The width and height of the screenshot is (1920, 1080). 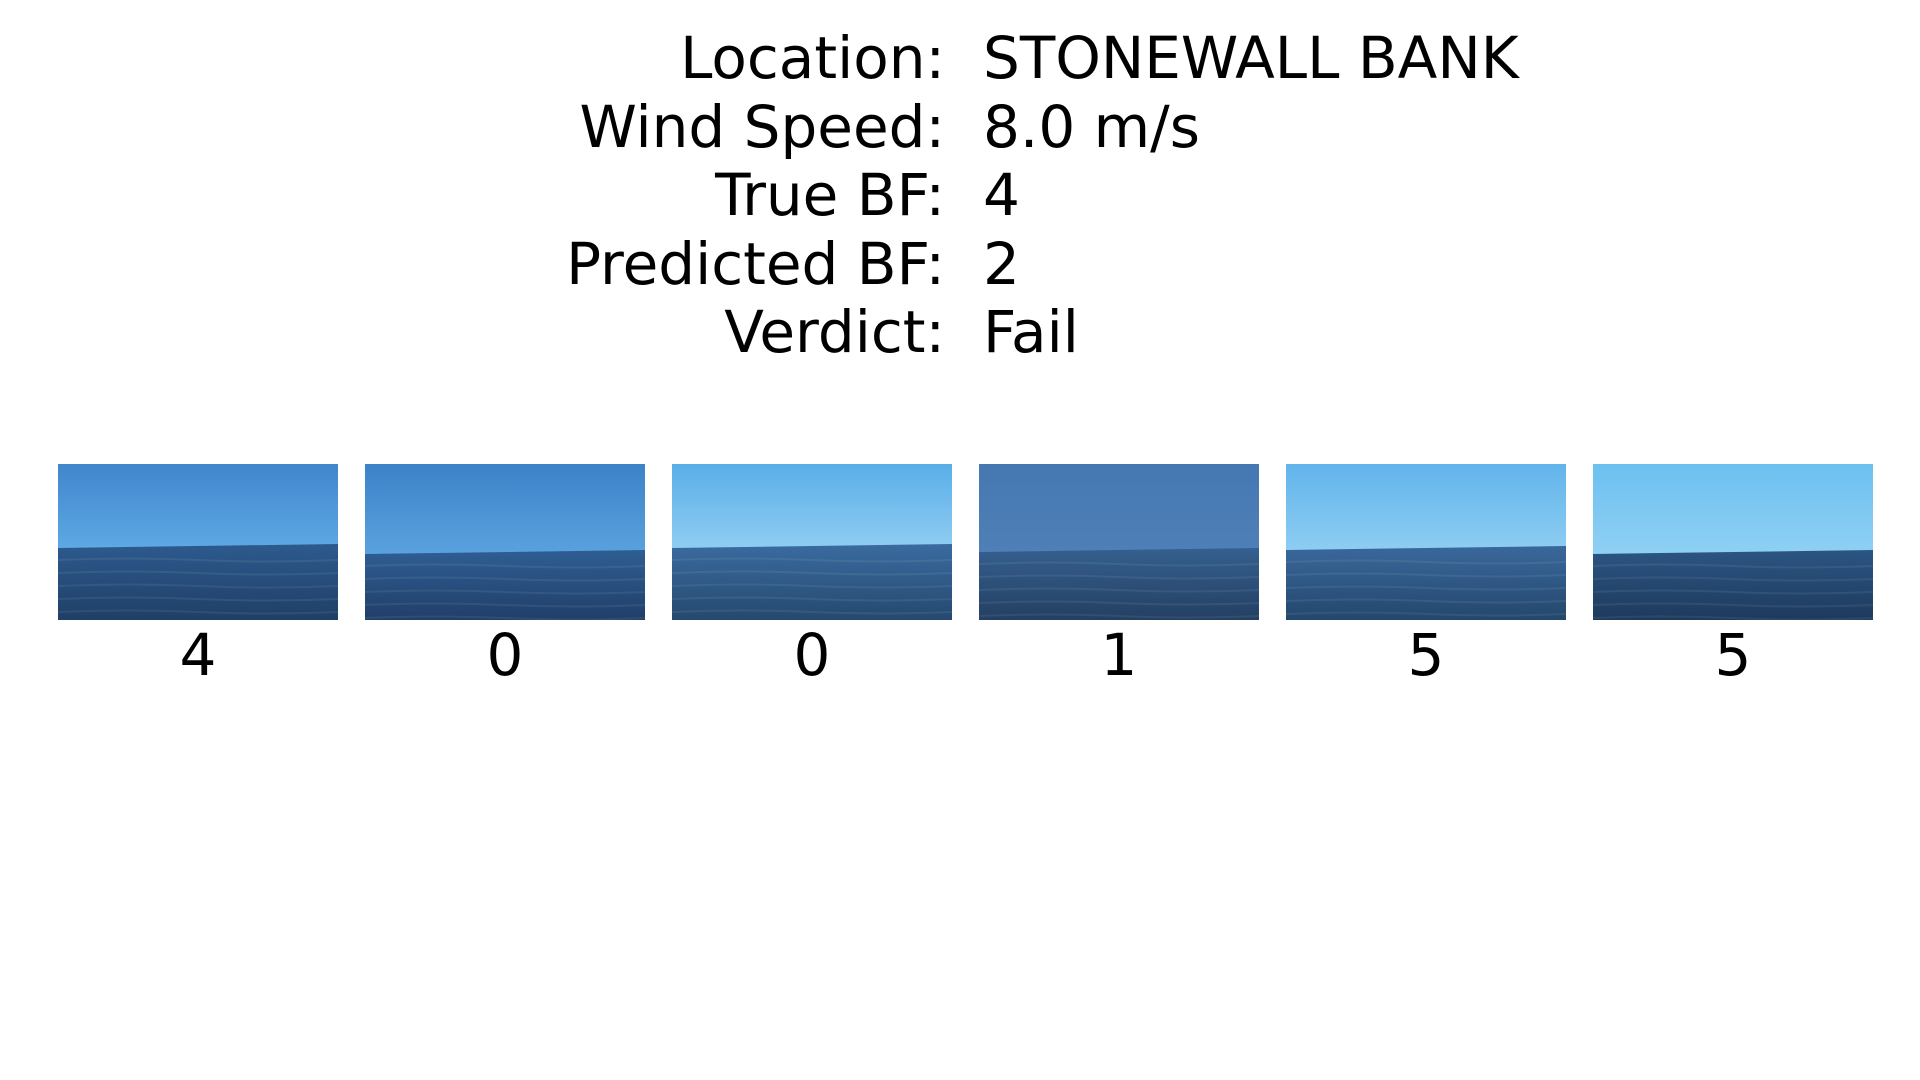 I want to click on frame-caption-3: 0, so click(x=812, y=655).